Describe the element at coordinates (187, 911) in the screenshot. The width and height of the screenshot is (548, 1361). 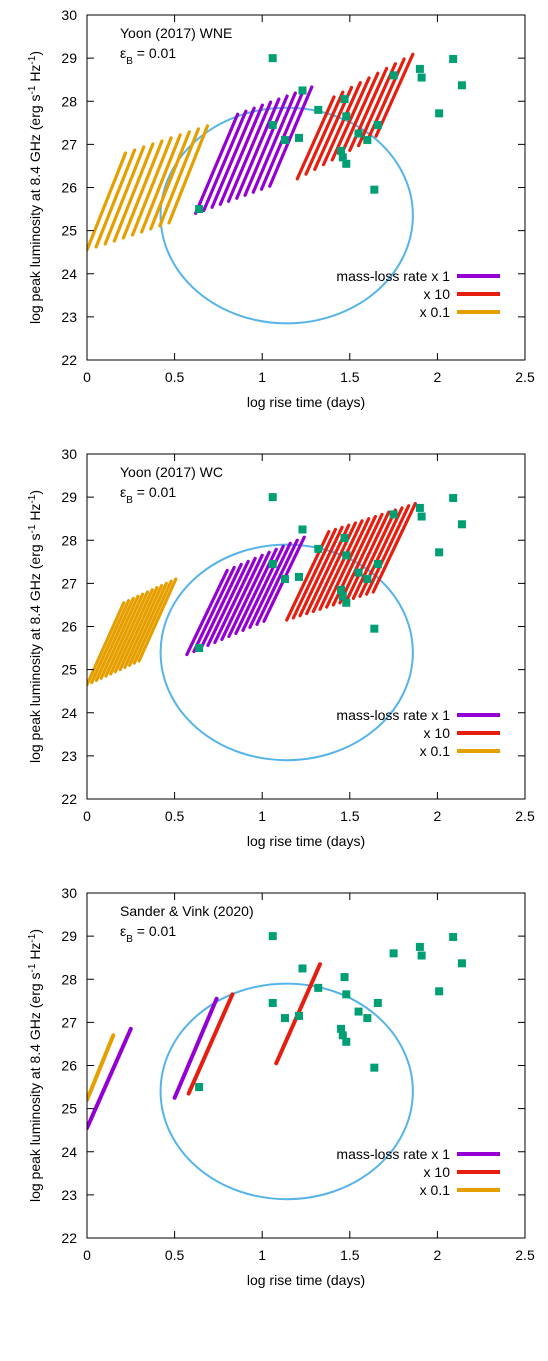
I see `panel-title: Sander & Vink (2020)` at that location.